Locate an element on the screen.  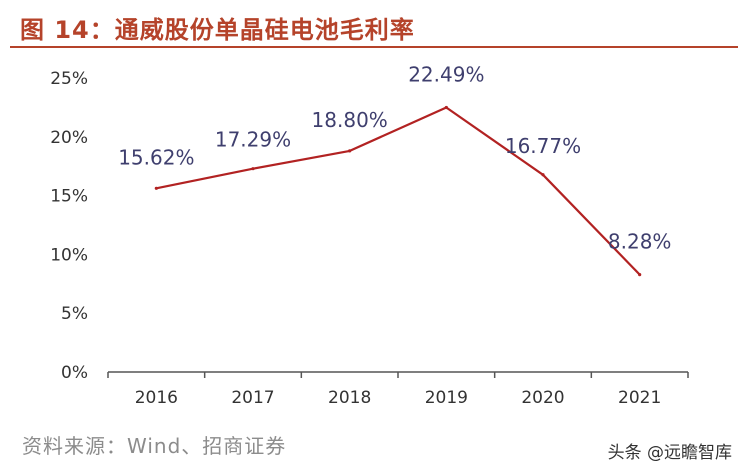
x-tick-label: 2021 is located at coordinates (639, 398).